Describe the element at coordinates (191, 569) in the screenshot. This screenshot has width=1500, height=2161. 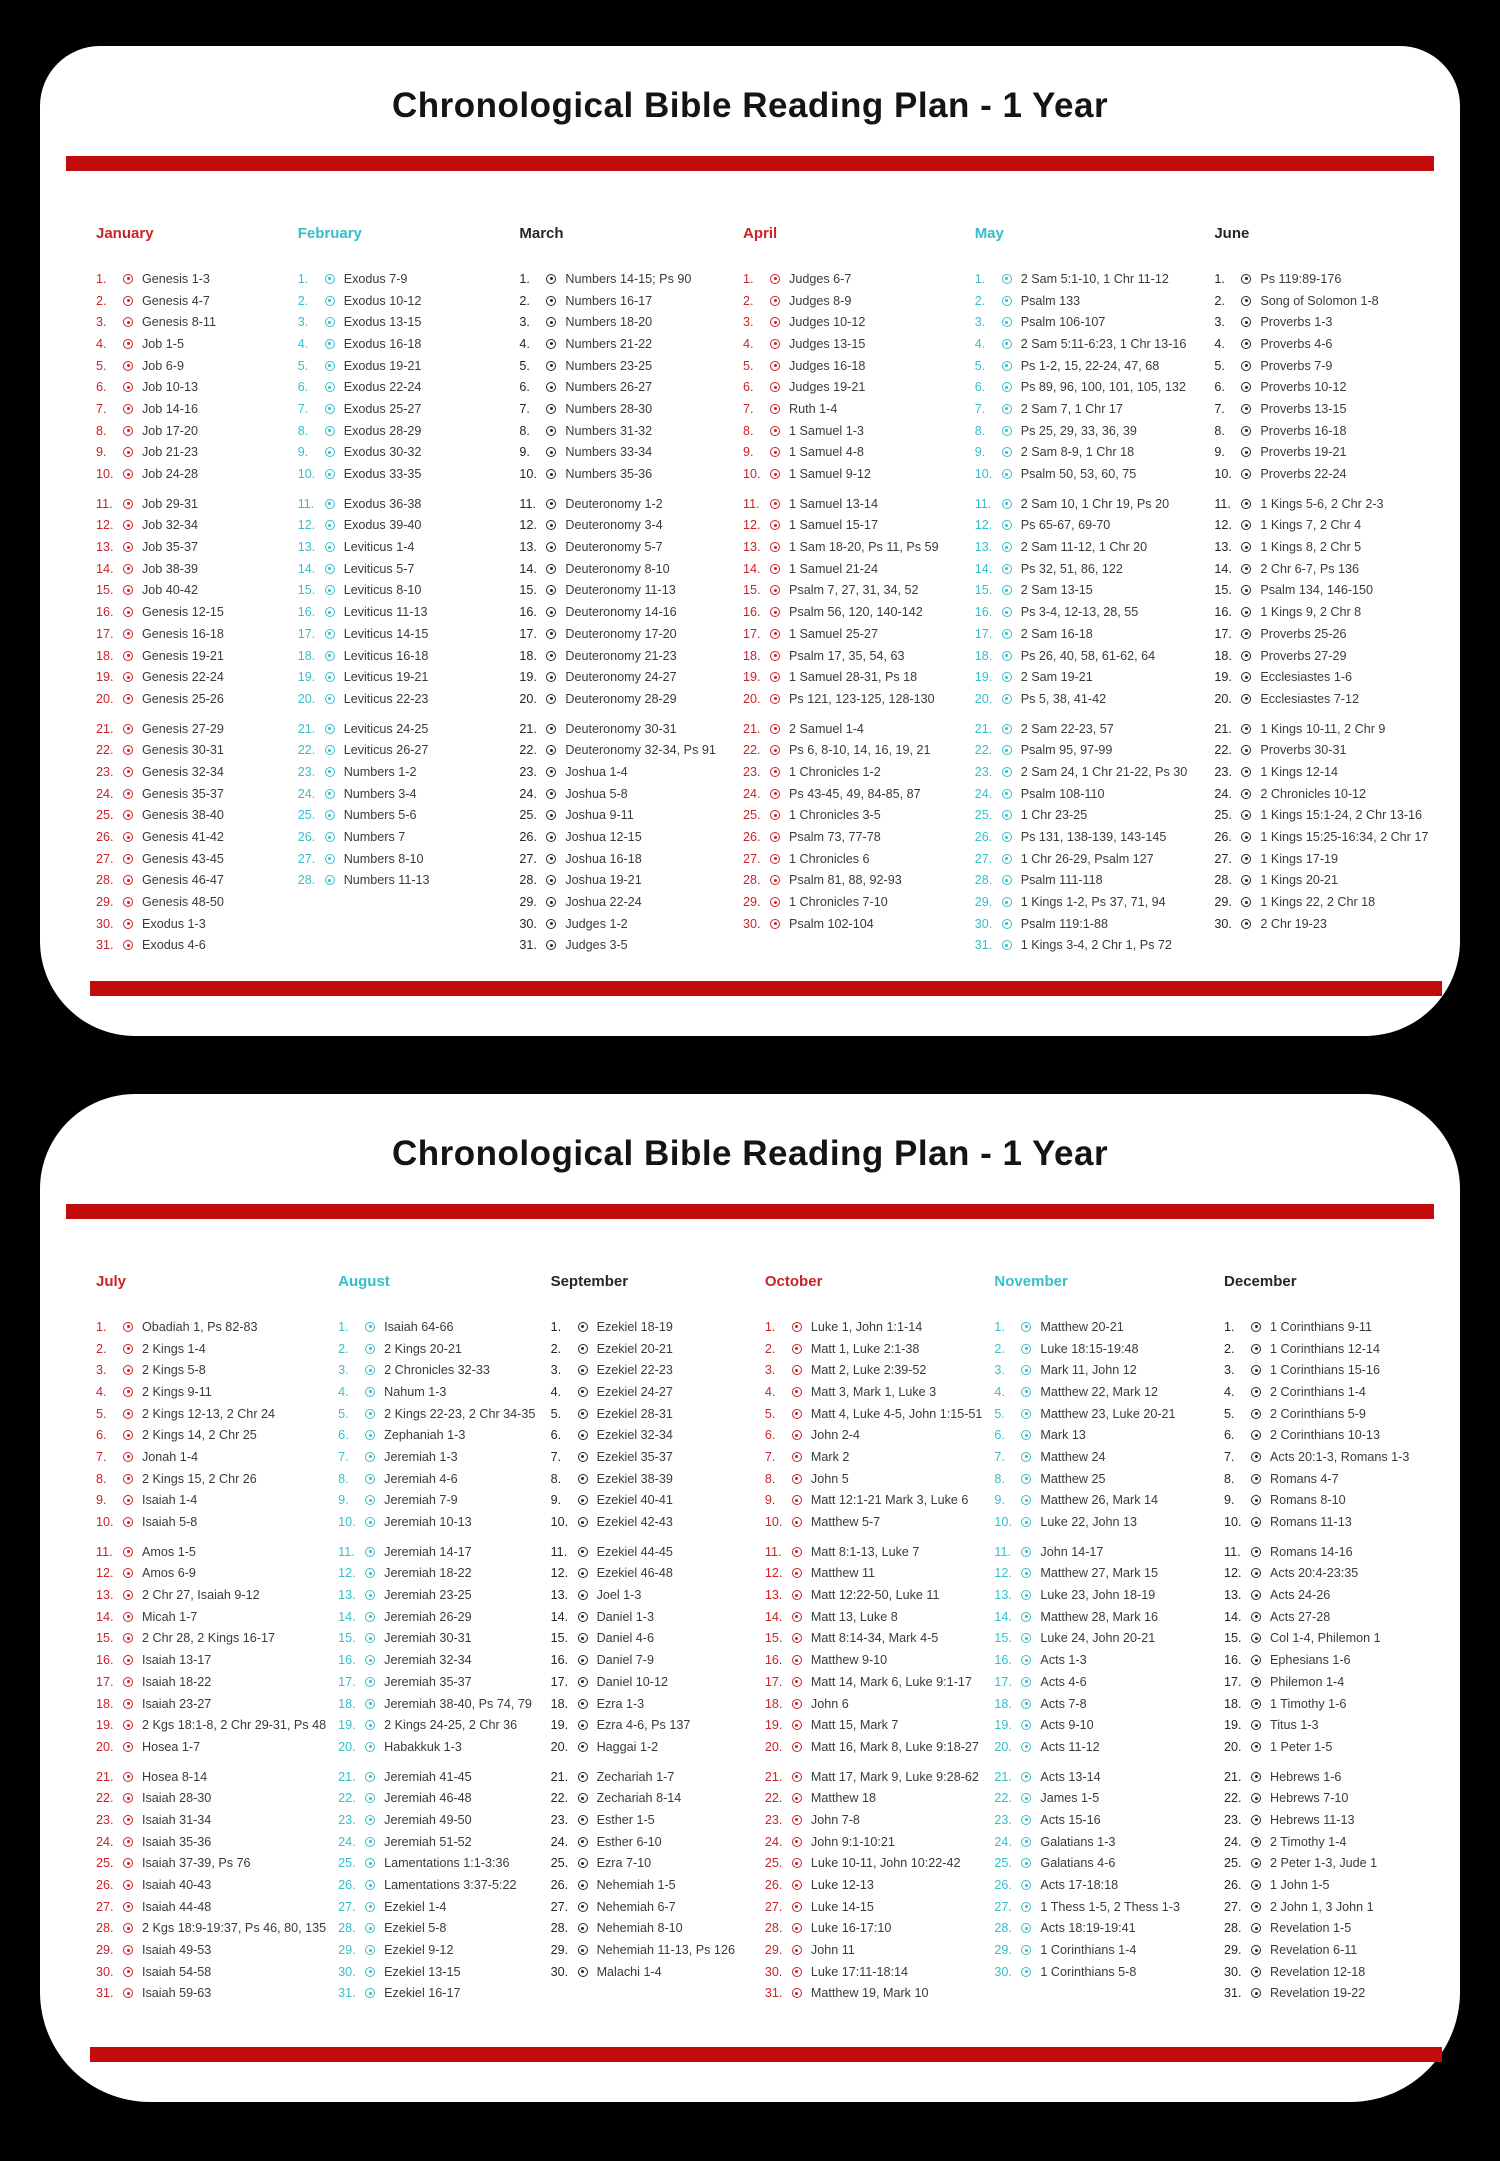
I see `reading-row: 14. Job 38-39` at that location.